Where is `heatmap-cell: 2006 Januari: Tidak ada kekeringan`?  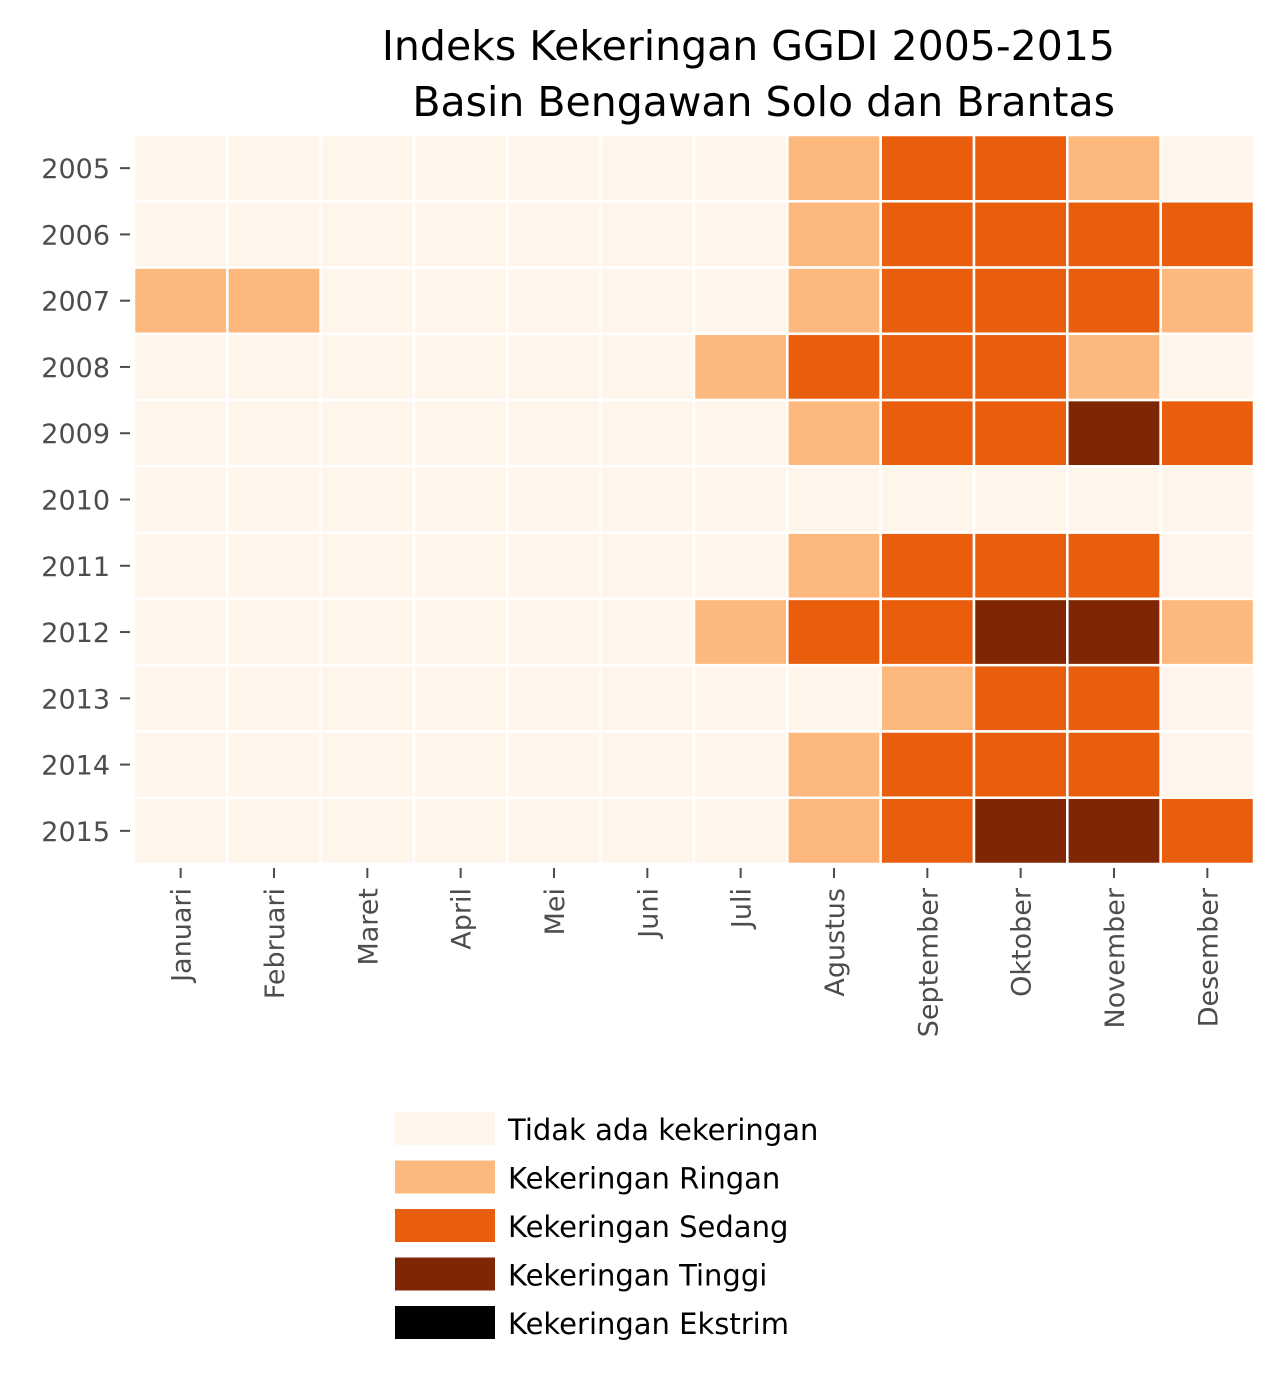
heatmap-cell: 2006 Januari: Tidak ada kekeringan is located at coordinates (180, 234).